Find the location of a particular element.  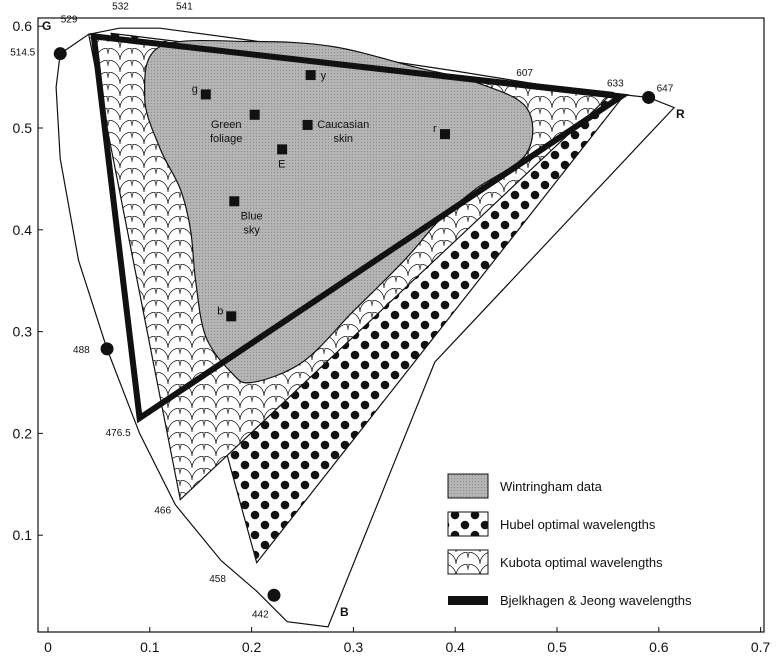

wavelength-label: 532 is located at coordinates (120, 6).